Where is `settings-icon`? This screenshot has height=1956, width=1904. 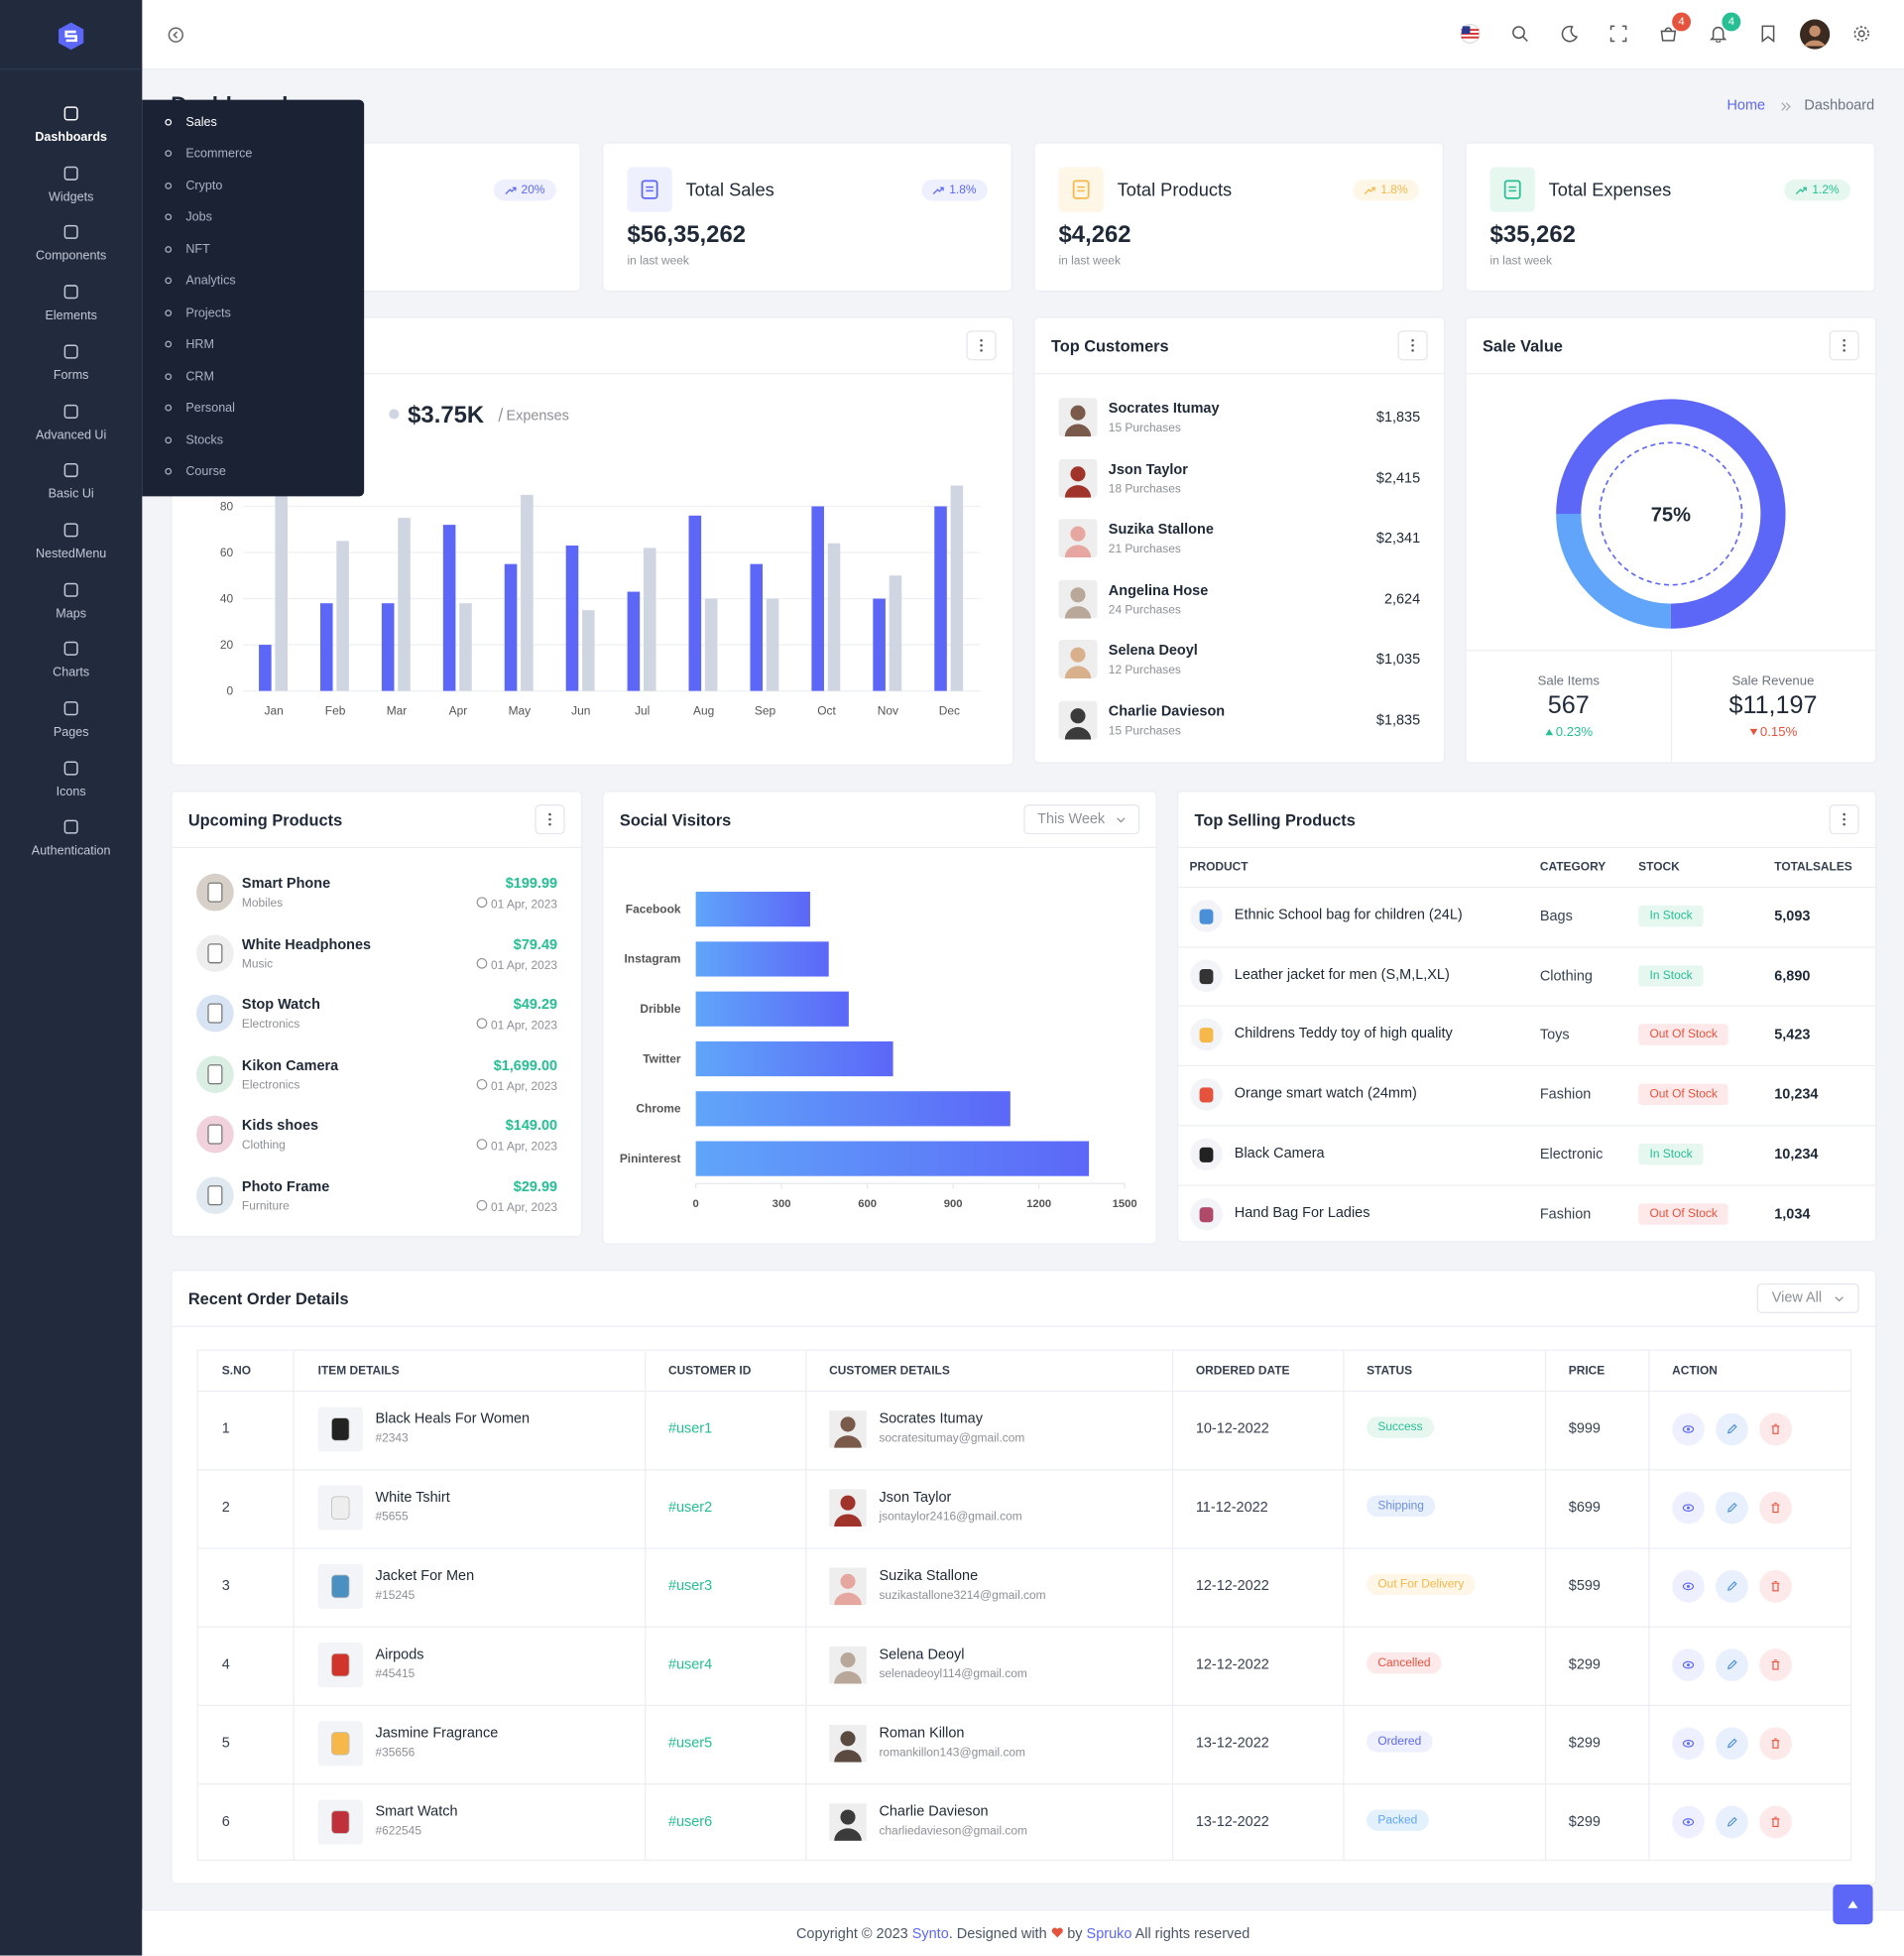 settings-icon is located at coordinates (1861, 34).